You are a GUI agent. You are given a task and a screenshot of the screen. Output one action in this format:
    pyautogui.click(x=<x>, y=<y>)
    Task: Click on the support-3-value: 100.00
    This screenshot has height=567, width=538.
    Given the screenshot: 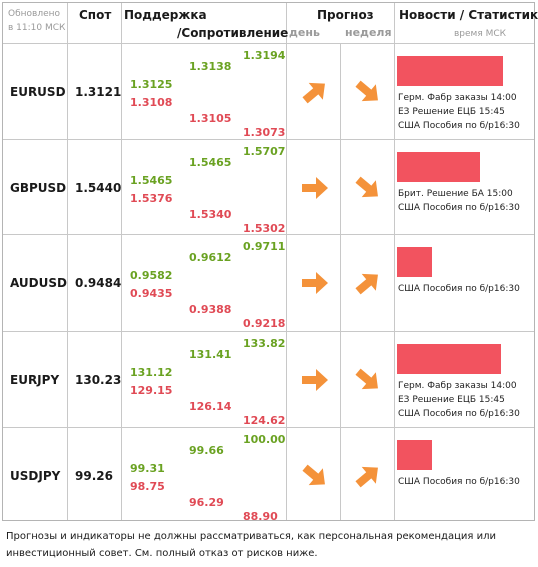 What is the action you would take?
    pyautogui.click(x=264, y=439)
    